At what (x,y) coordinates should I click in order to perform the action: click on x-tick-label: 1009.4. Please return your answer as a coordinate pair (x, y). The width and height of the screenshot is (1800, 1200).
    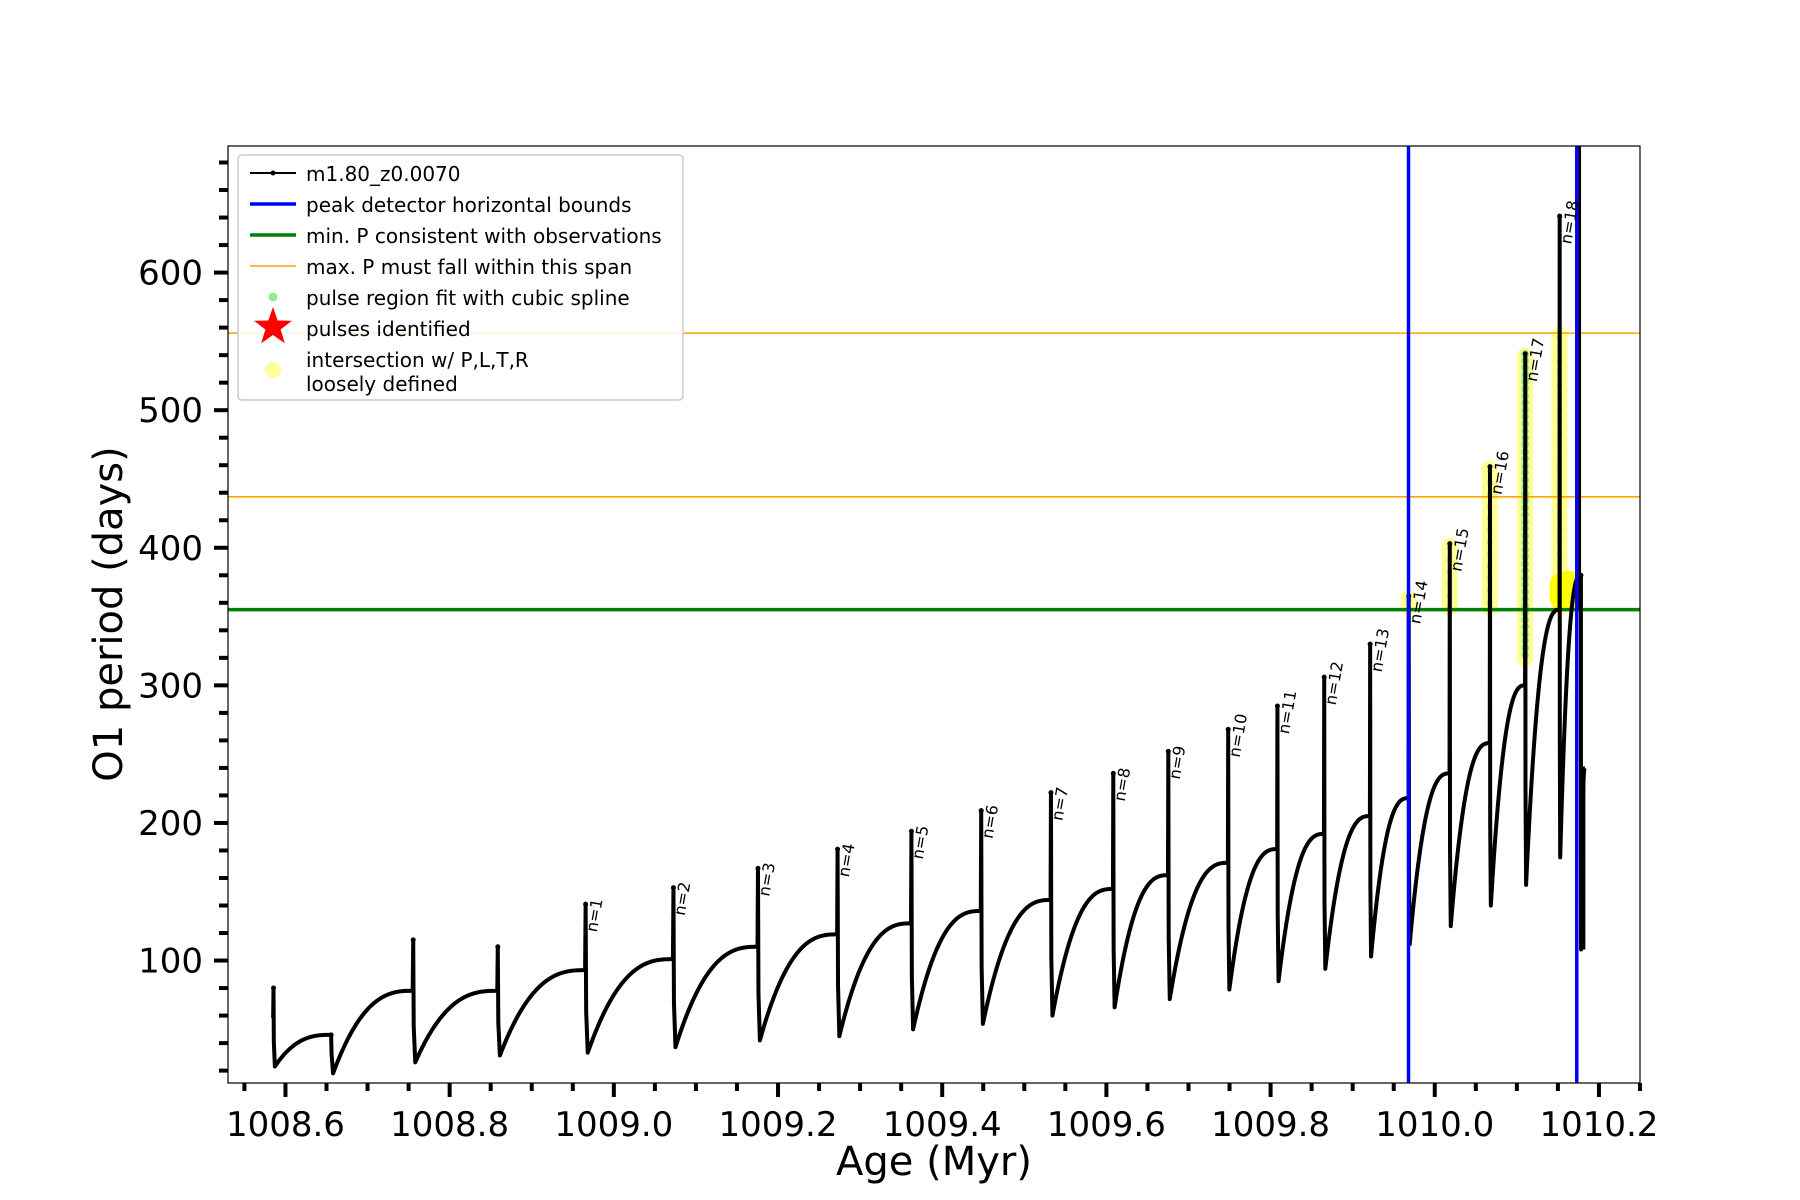
    Looking at the image, I should click on (942, 1125).